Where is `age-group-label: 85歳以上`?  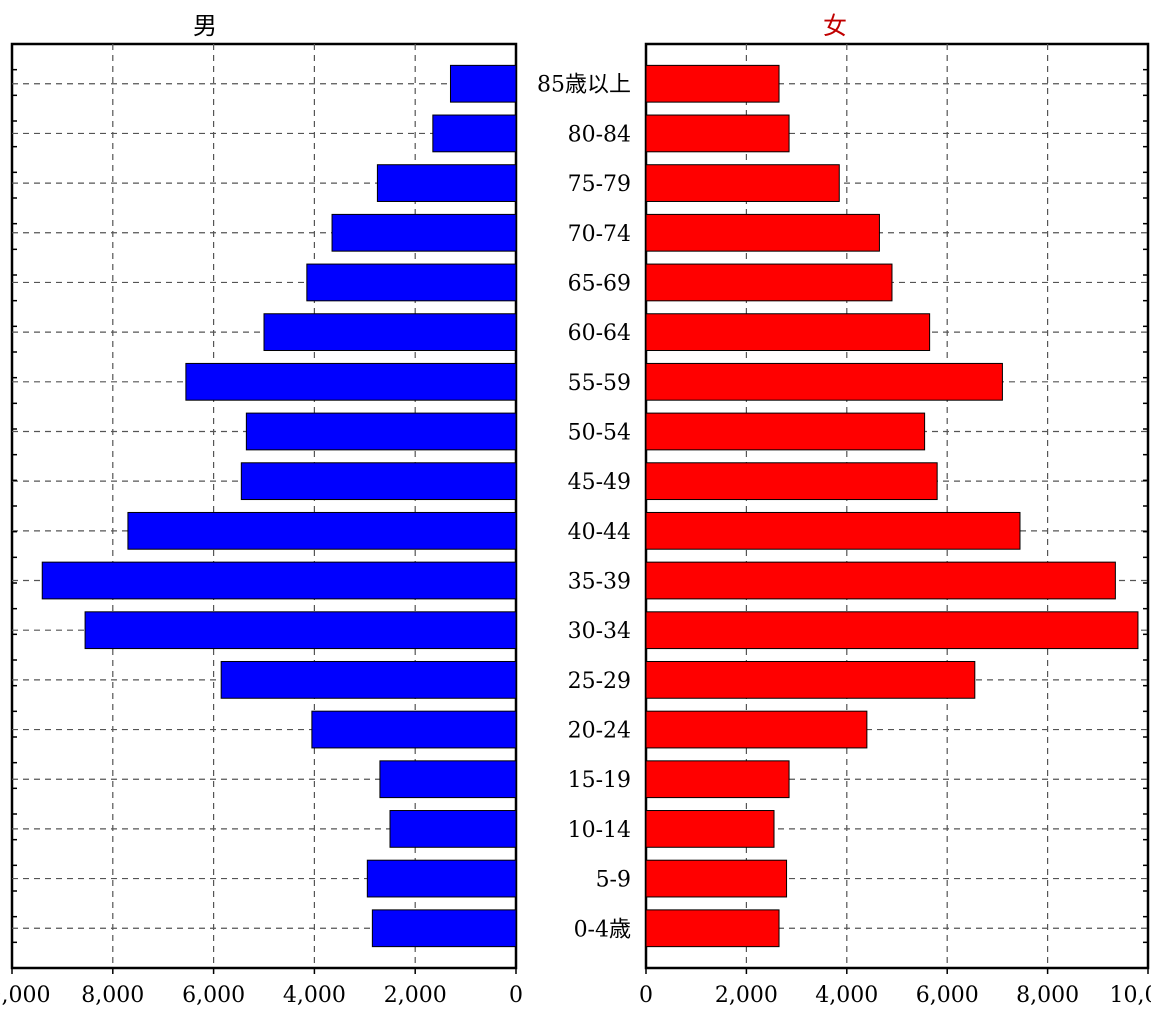 age-group-label: 85歳以上 is located at coordinates (584, 85).